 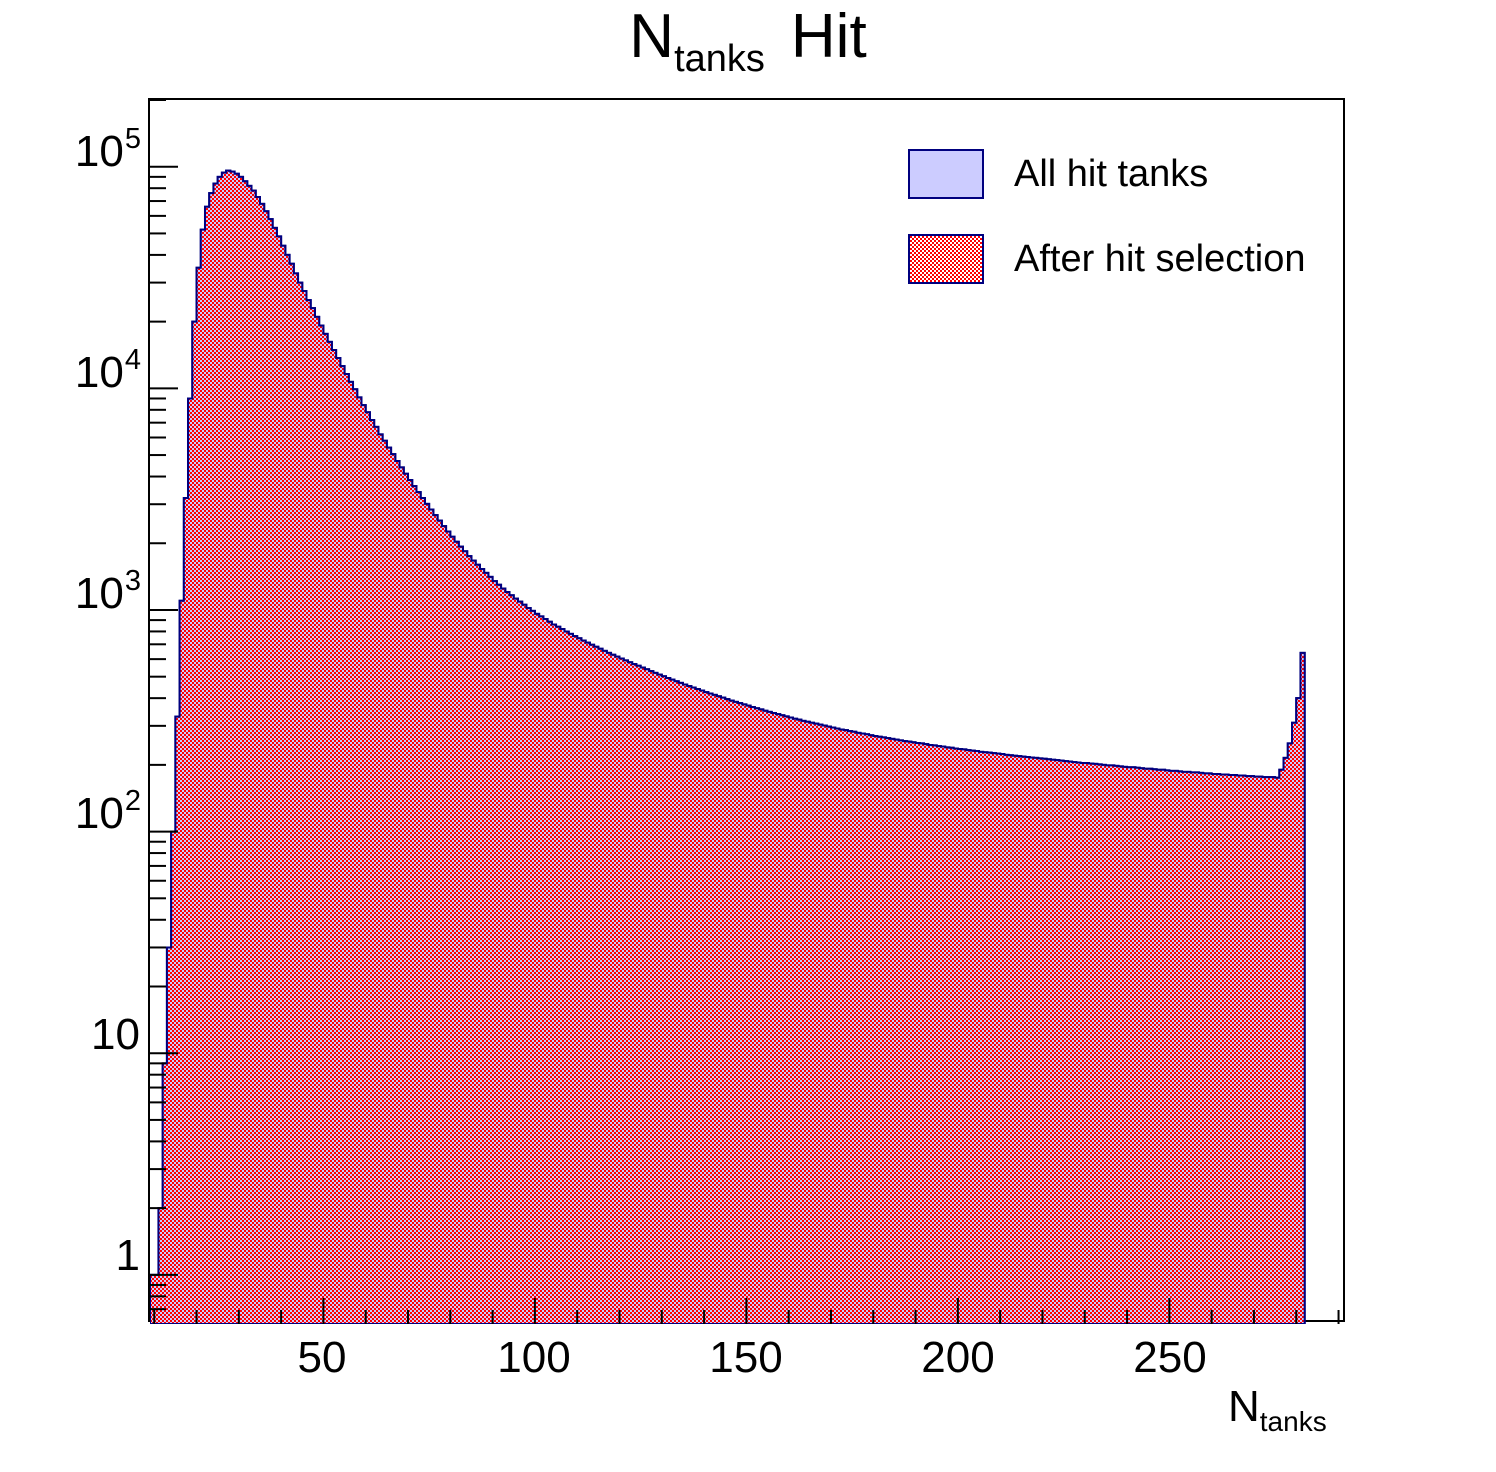 What do you see at coordinates (1160, 258) in the screenshot?
I see `legend-label-after-hit-selection: After hit selection` at bounding box center [1160, 258].